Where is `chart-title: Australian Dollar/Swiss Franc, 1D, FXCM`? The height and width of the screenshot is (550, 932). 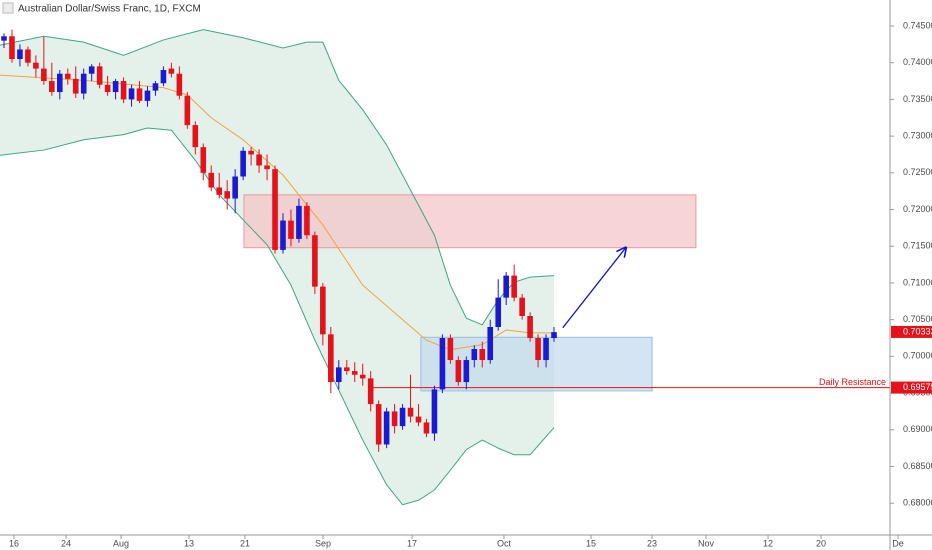
chart-title: Australian Dollar/Swiss Franc, 1D, FXCM is located at coordinates (109, 9).